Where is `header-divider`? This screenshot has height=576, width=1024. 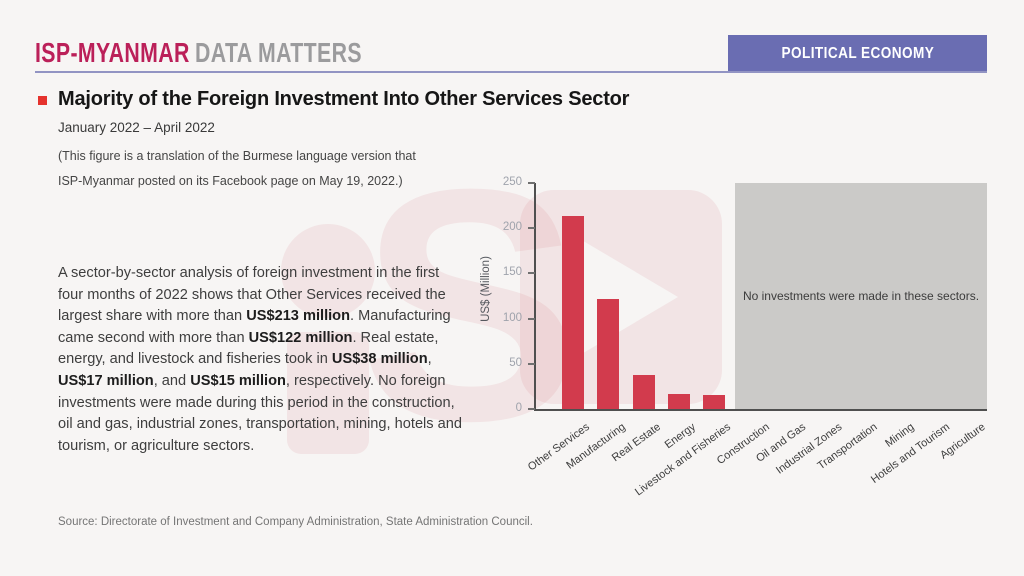
header-divider is located at coordinates (511, 72).